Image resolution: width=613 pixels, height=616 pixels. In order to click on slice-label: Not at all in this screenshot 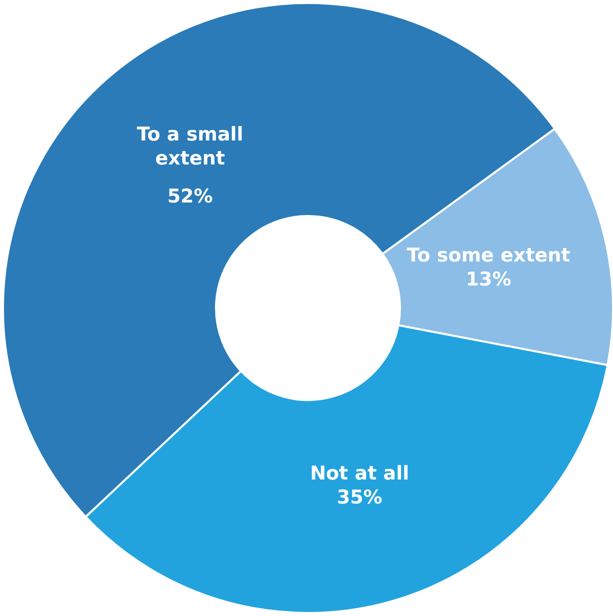, I will do `click(360, 473)`.